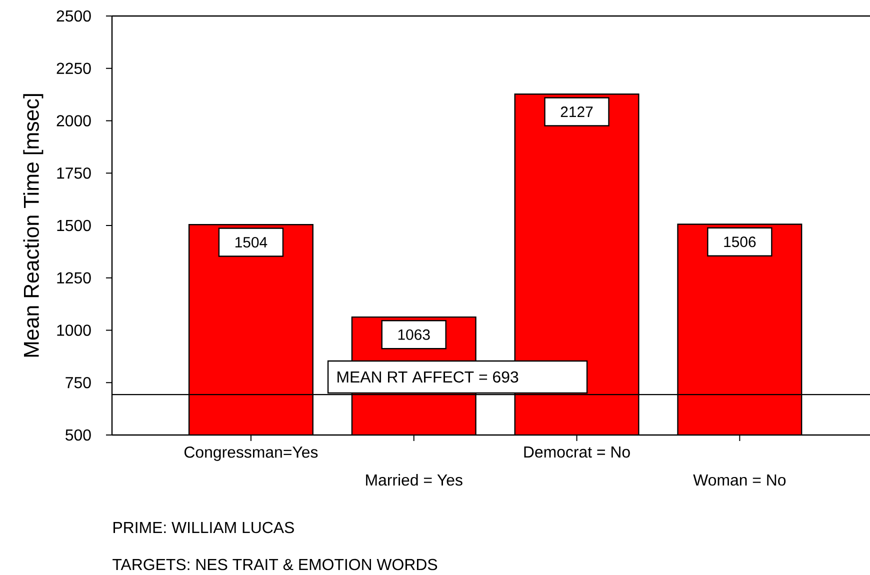 This screenshot has width=870, height=575. What do you see at coordinates (739, 480) in the screenshot?
I see `x-tick-label: Woman = No` at bounding box center [739, 480].